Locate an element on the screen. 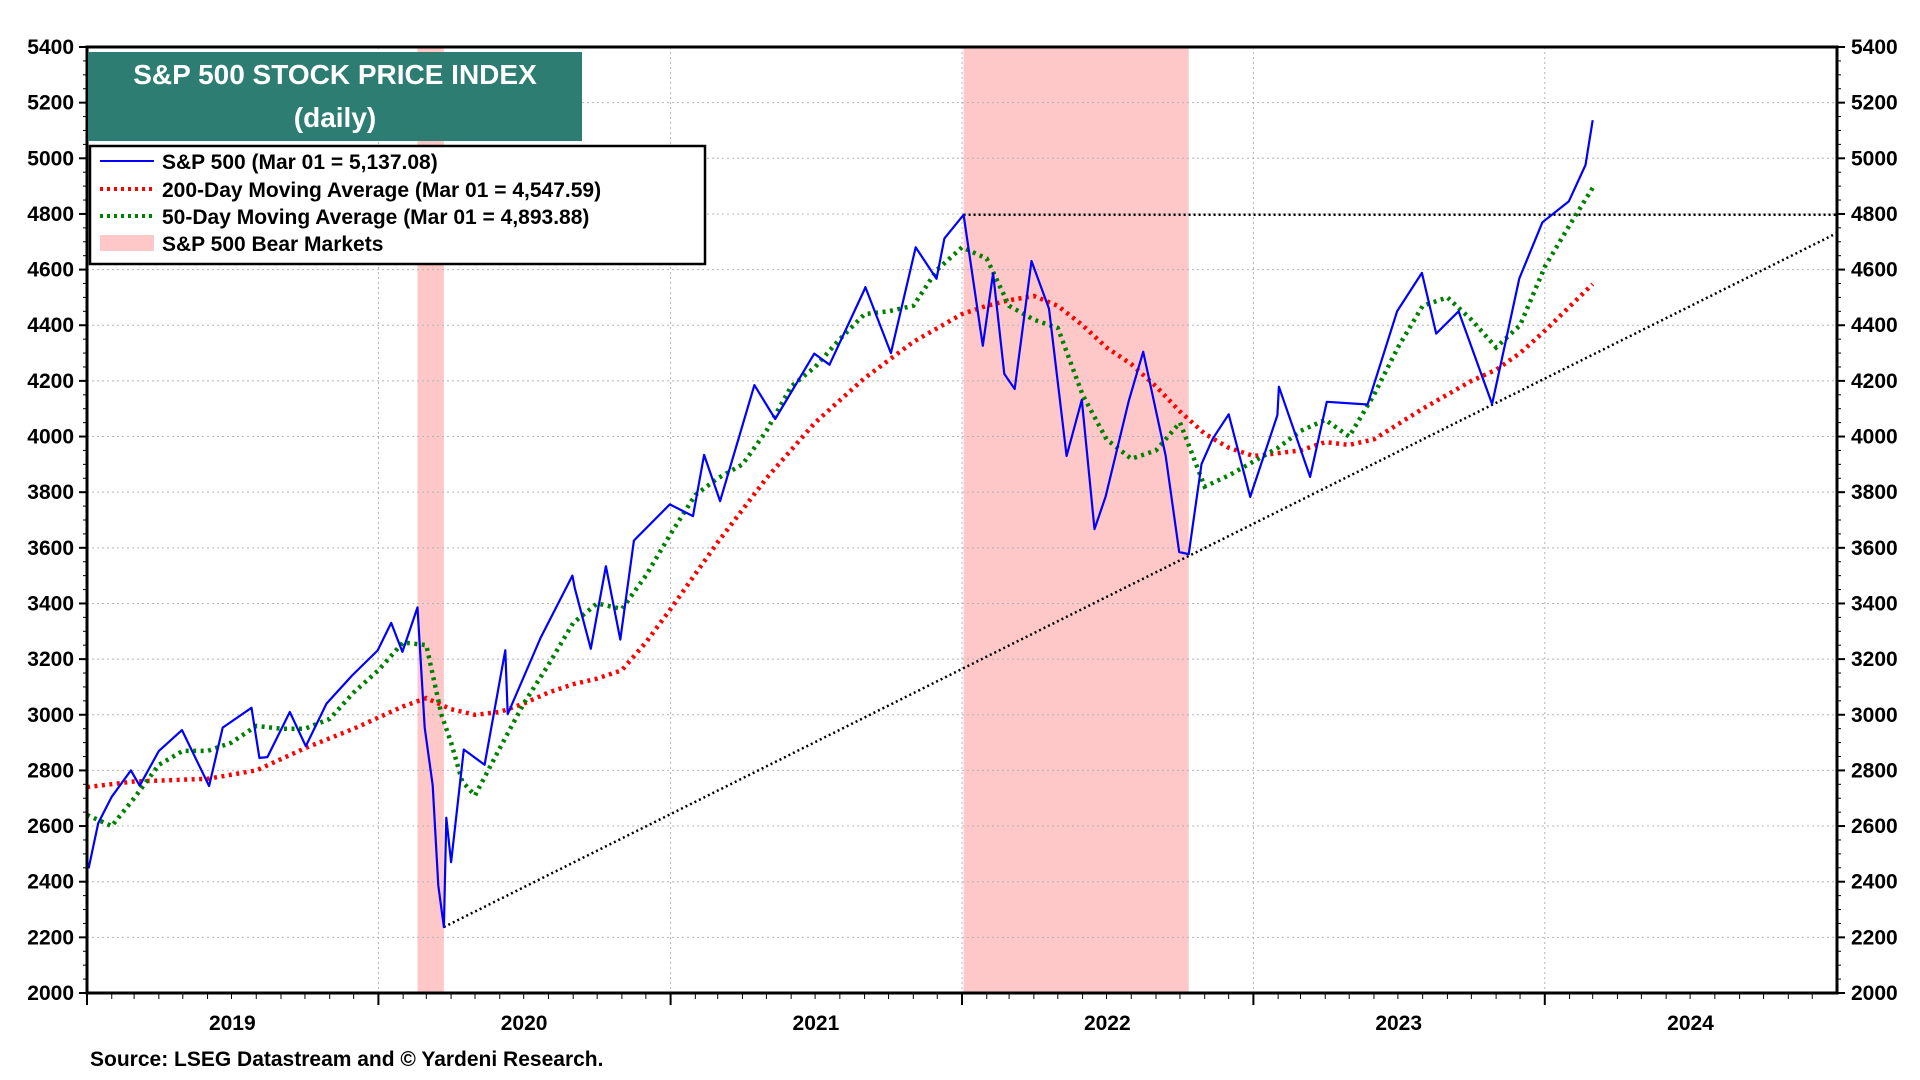  y-tick-label-right-3400: 3400 is located at coordinates (1874, 603).